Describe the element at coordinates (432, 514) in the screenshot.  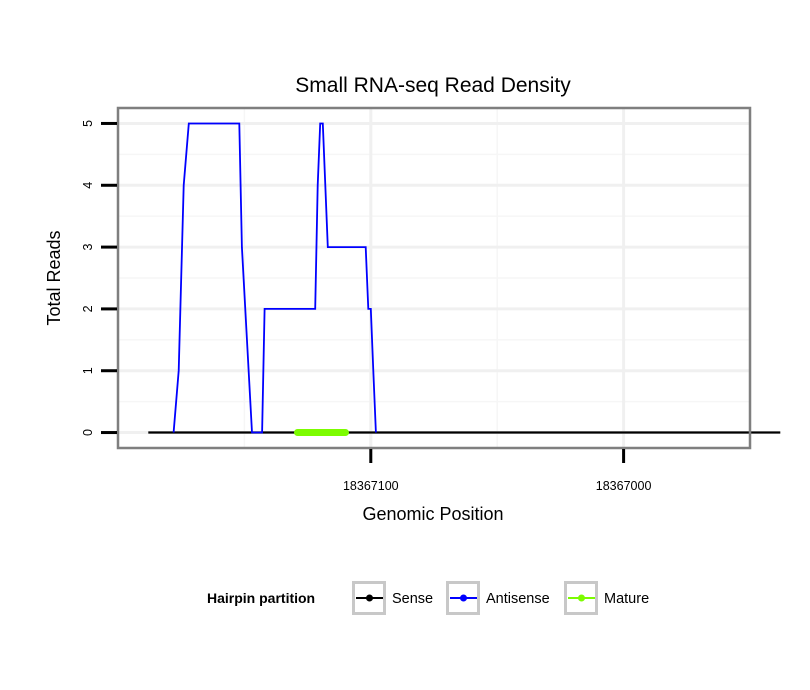
I see `x-axis-label: Genomic Position` at that location.